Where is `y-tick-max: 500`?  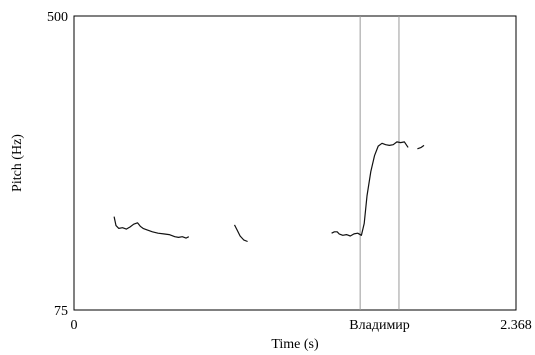 y-tick-max: 500 is located at coordinates (57, 17).